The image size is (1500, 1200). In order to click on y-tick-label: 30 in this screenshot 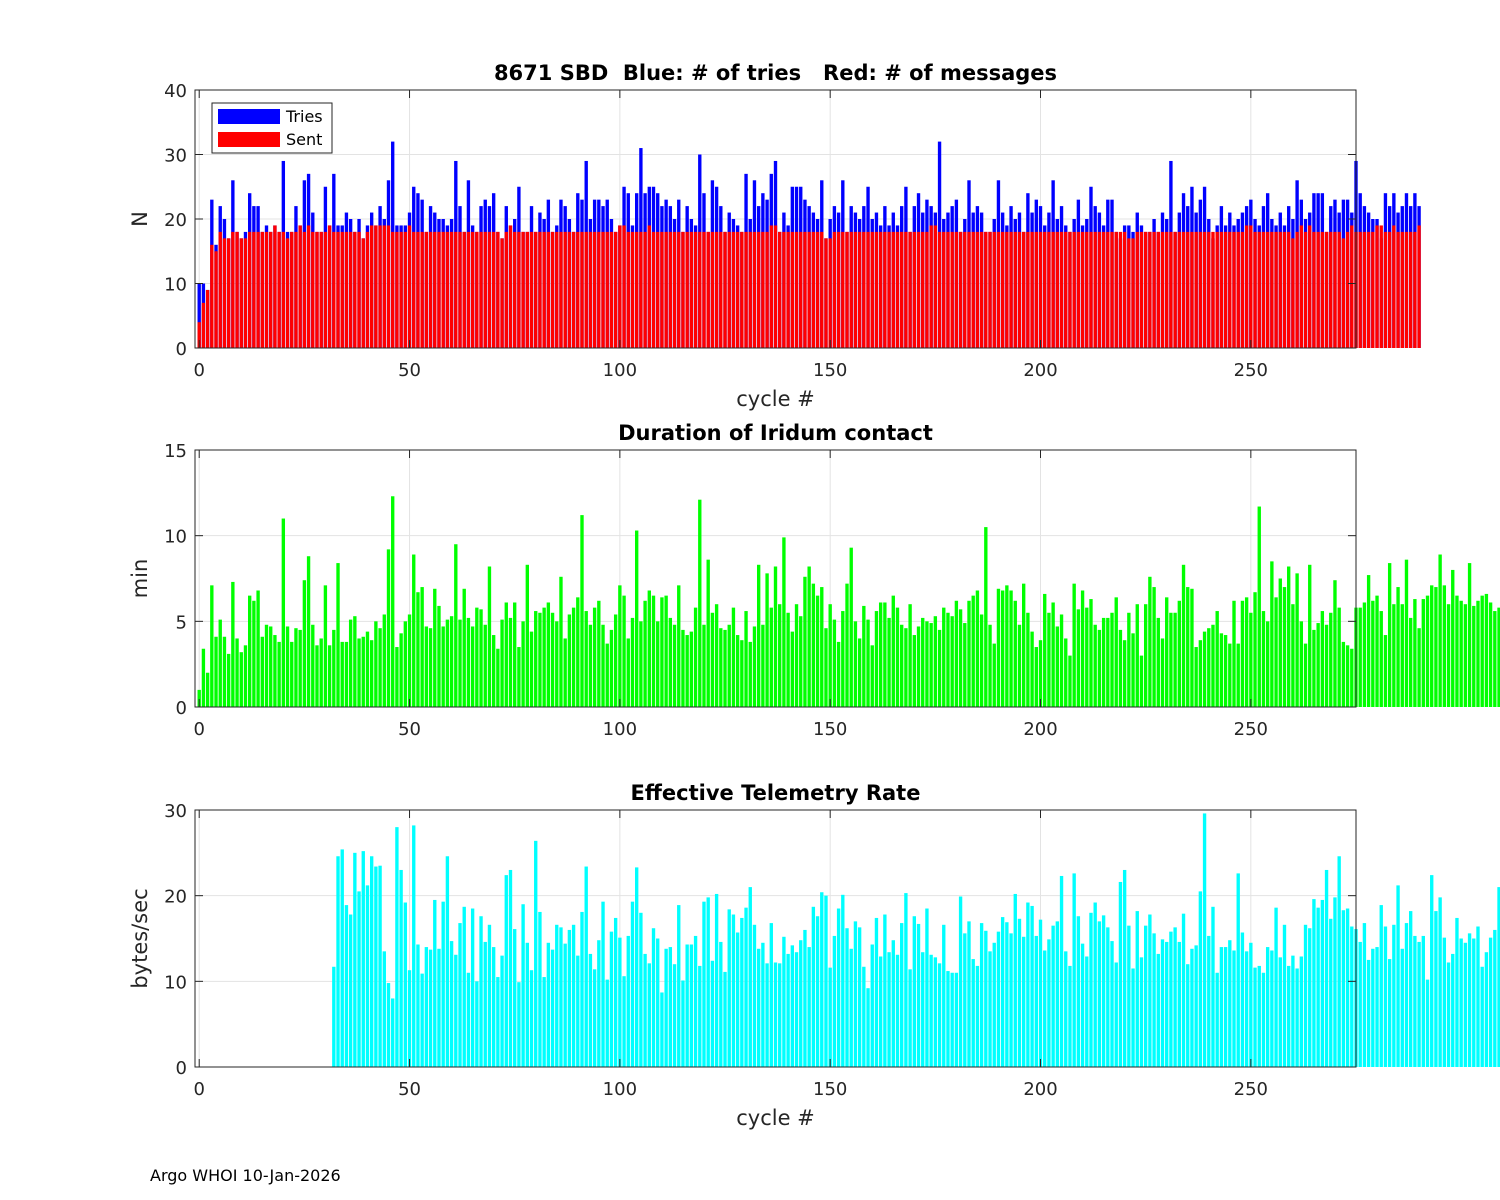, I will do `click(175, 811)`.